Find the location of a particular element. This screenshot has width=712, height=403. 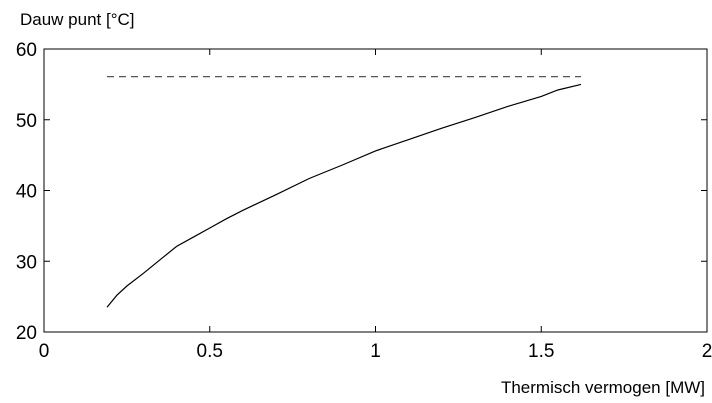

x-axis-label: Thermisch vermogen [MW] is located at coordinates (603, 387).